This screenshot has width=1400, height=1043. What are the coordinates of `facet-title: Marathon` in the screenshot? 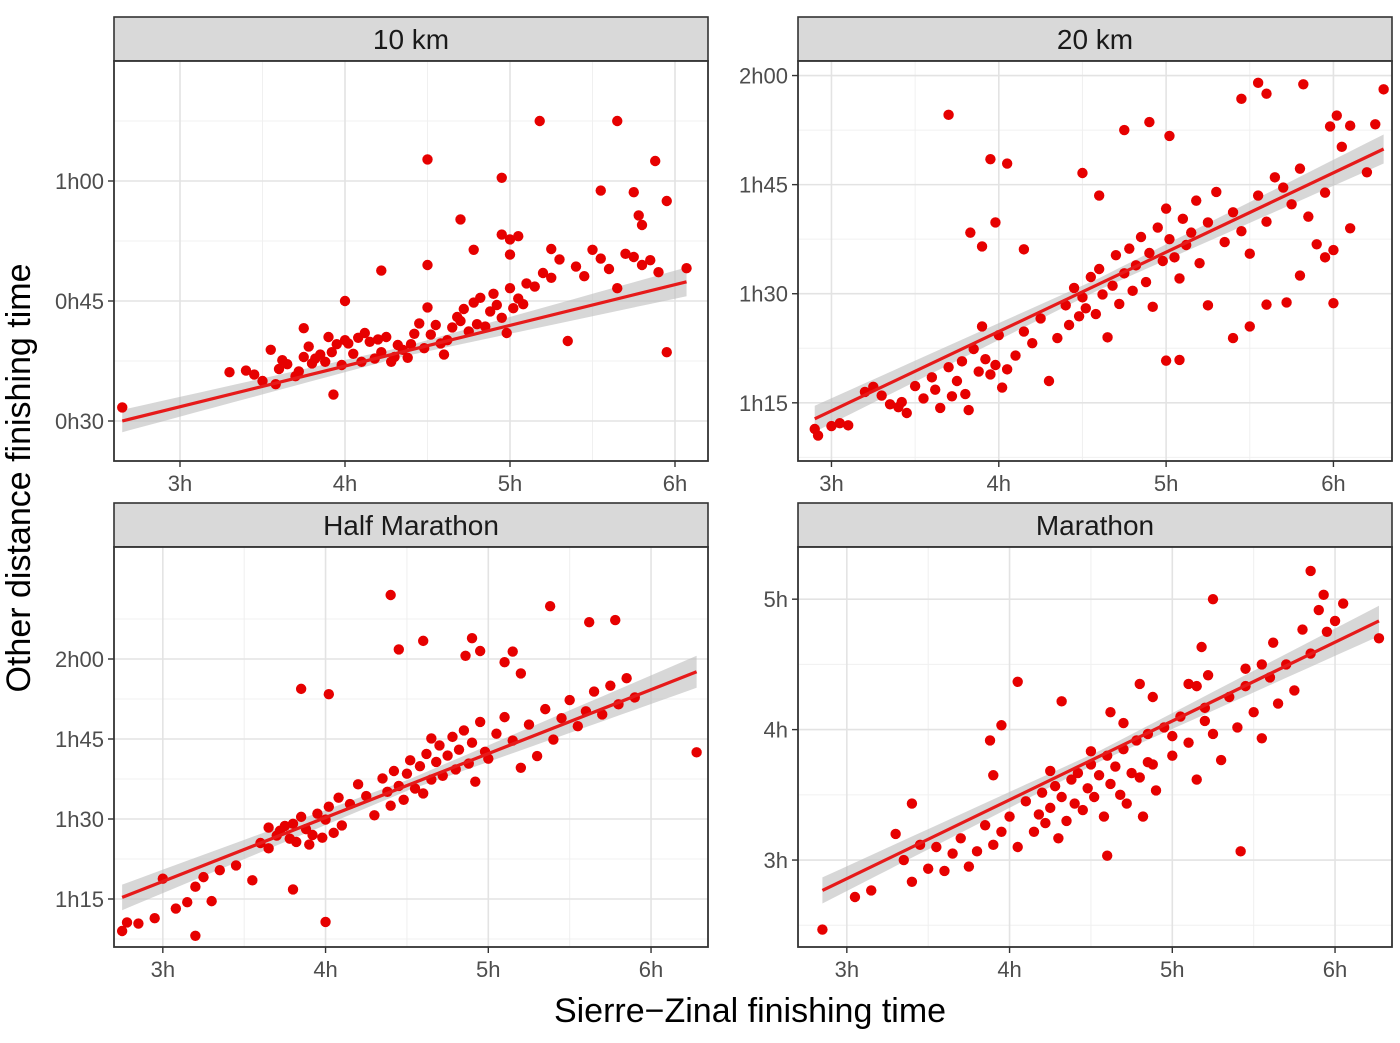 It's located at (1095, 525).